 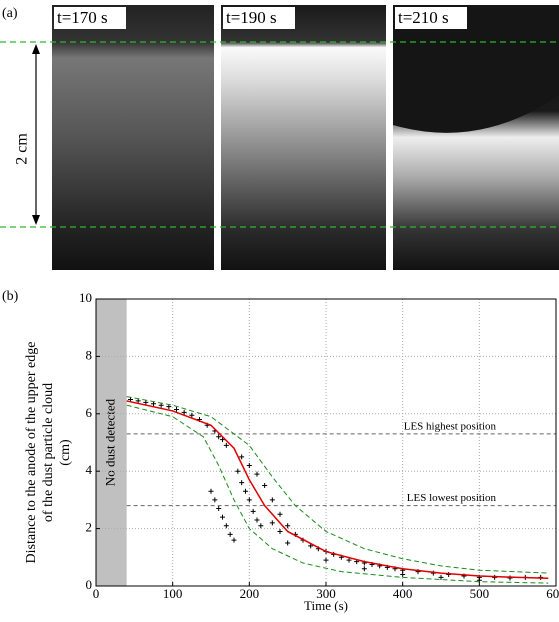 I want to click on scale-label-bg, so click(x=23, y=149).